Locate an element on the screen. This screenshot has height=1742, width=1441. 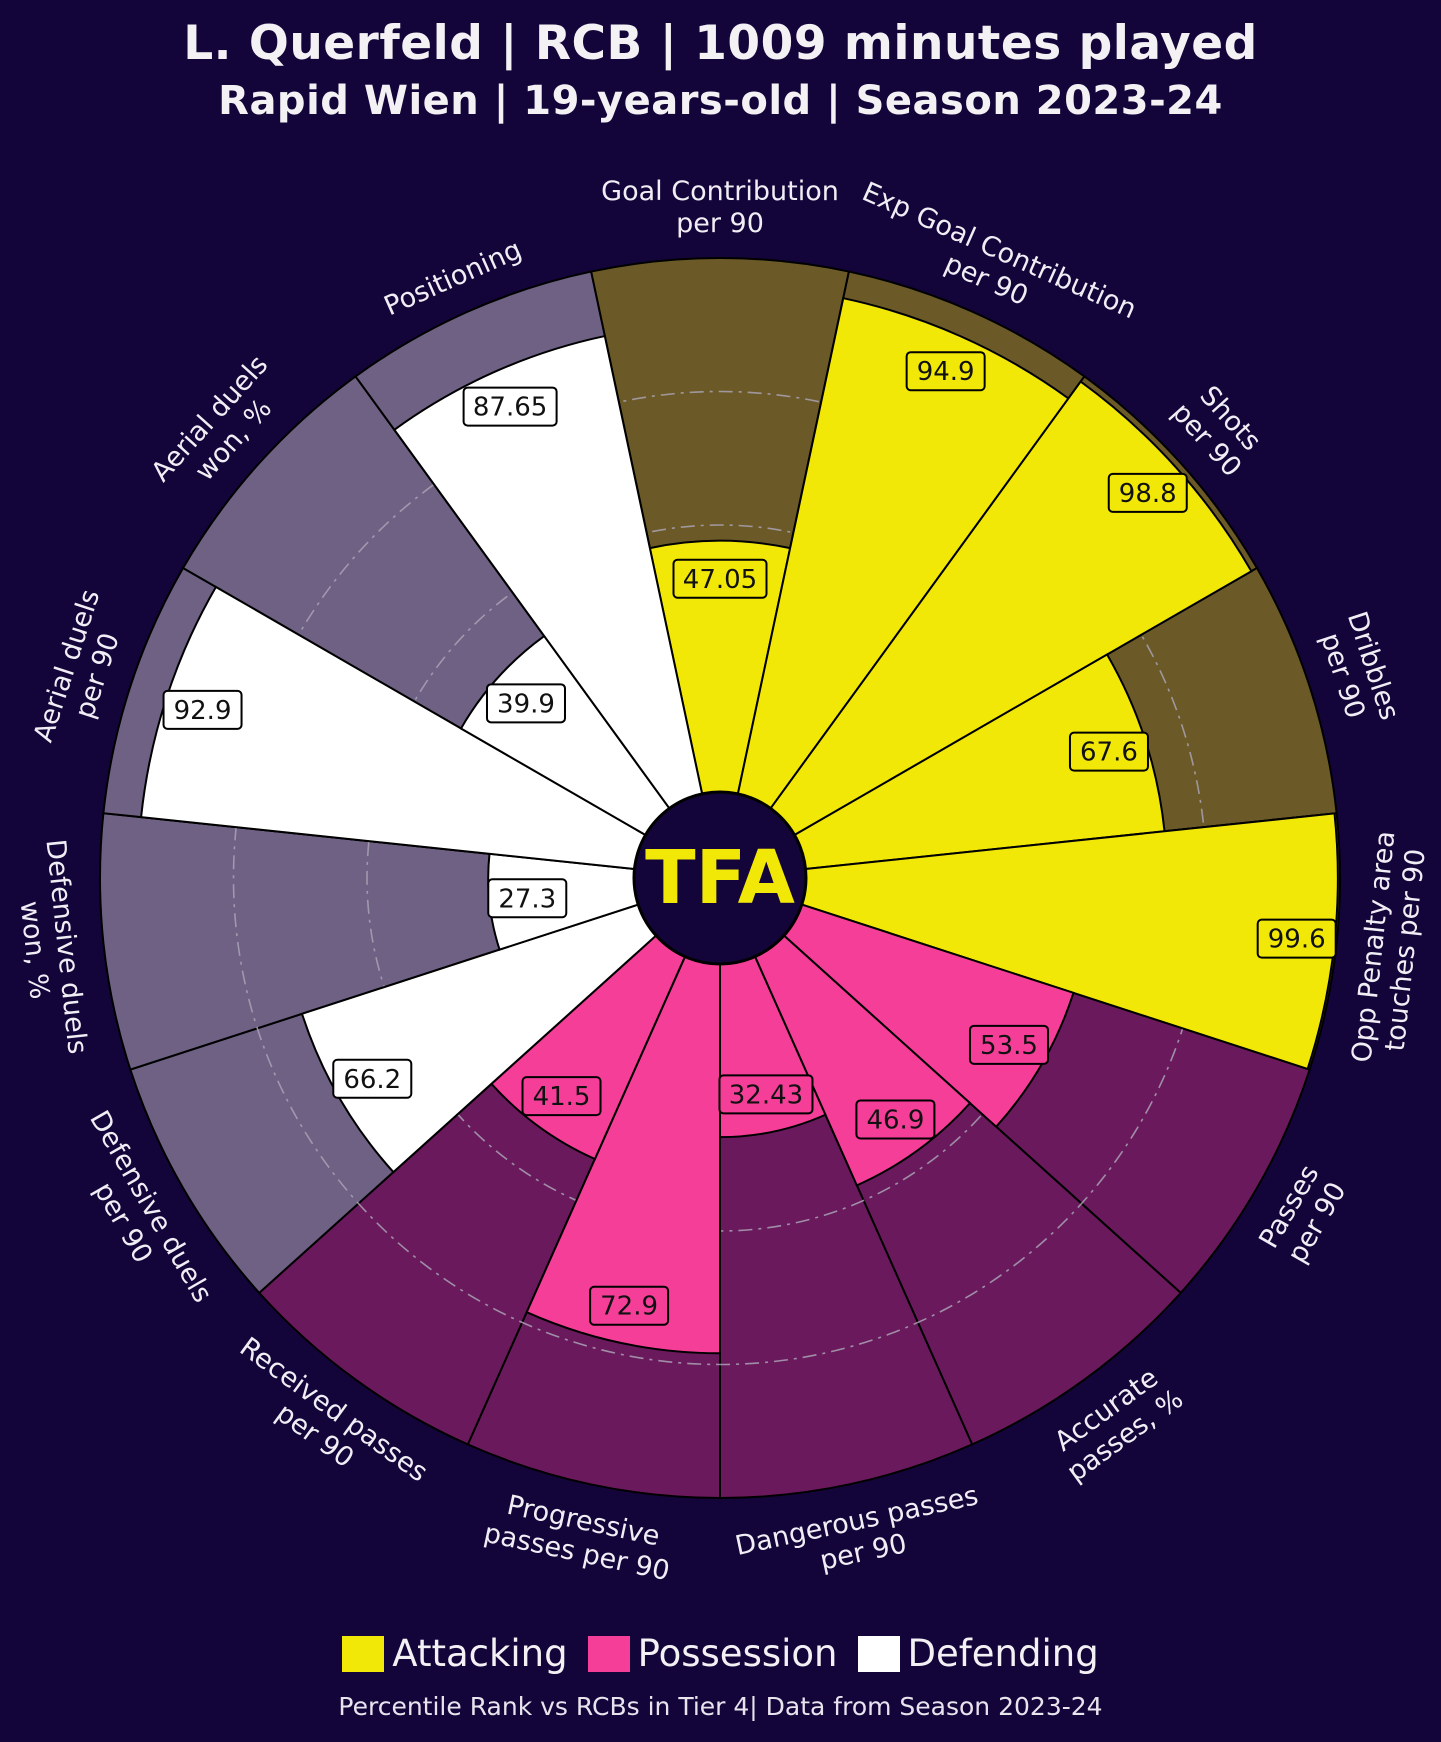
value-label-text: 39.9 is located at coordinates (526, 704).